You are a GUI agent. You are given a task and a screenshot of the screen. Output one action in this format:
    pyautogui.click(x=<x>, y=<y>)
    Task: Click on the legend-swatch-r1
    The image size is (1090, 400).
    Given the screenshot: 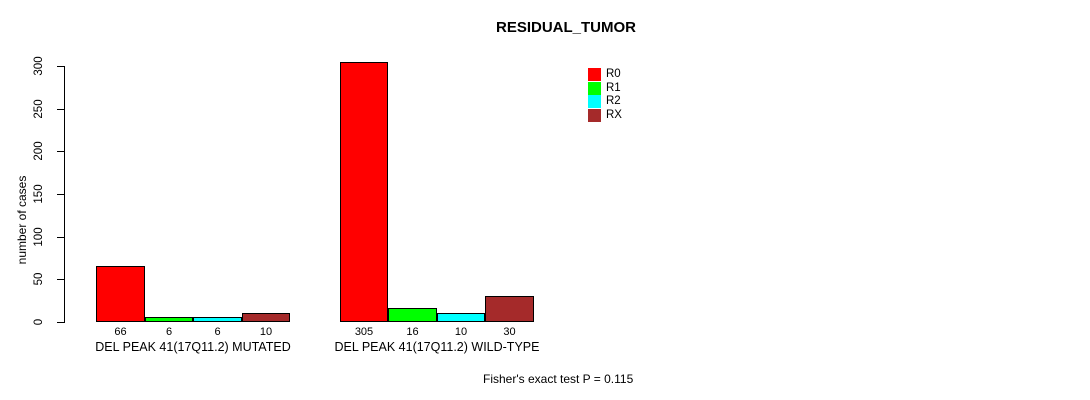 What is the action you would take?
    pyautogui.click(x=594, y=88)
    